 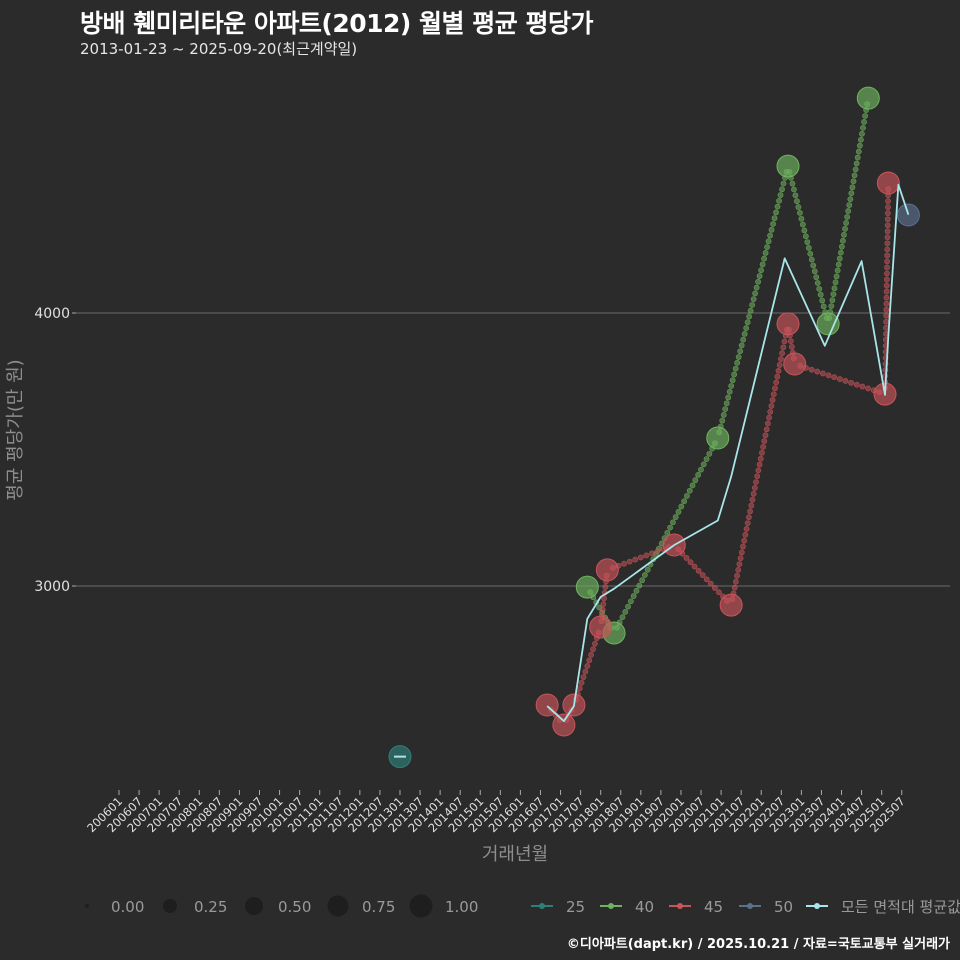 I want to click on chart-subtitle: 2013-01-23 ~ 2025-09-20(최근계약일), so click(x=219, y=49).